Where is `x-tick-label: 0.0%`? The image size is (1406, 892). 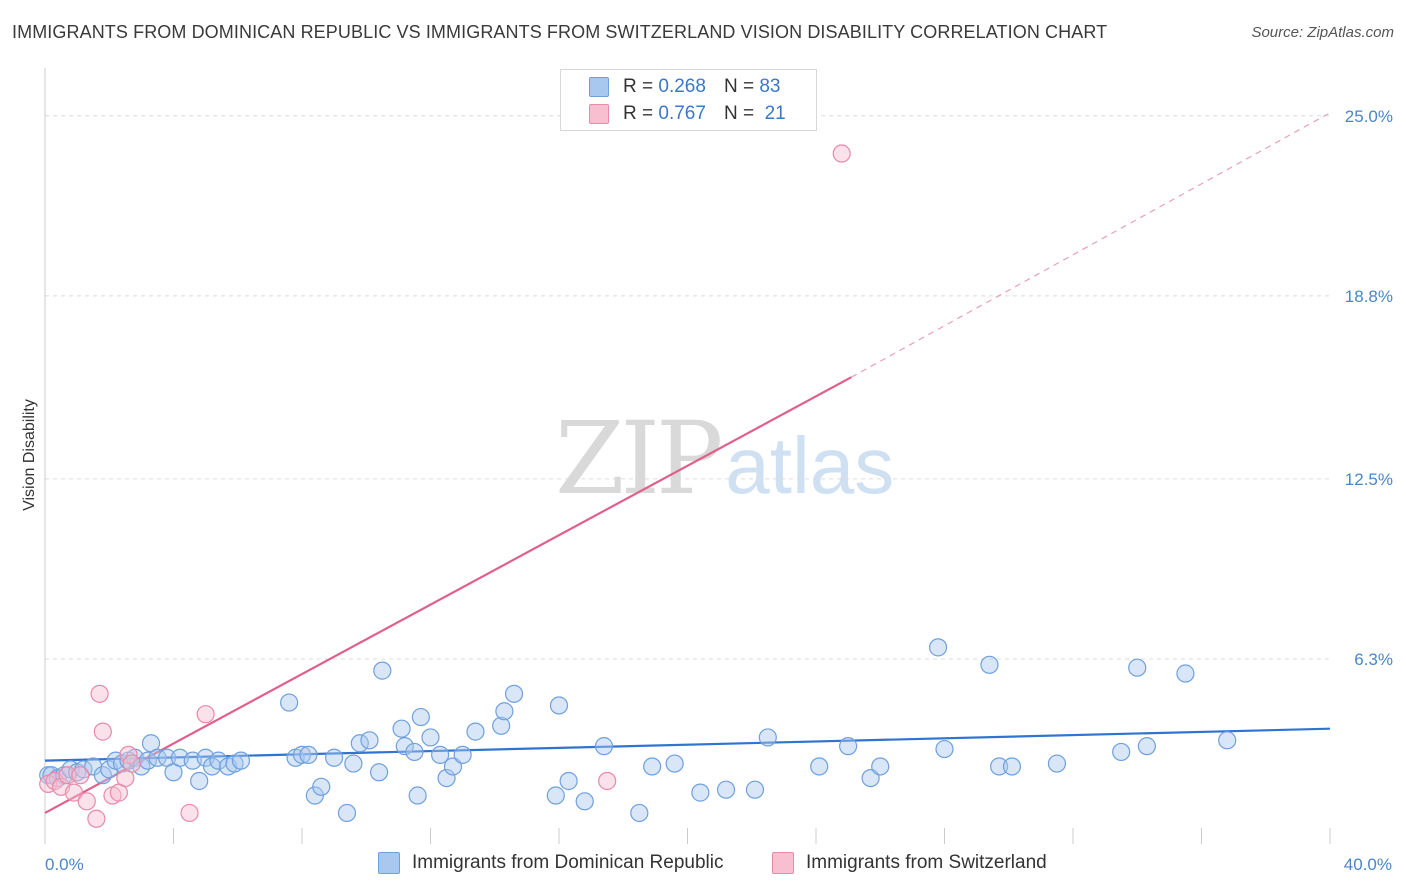 x-tick-label: 0.0% is located at coordinates (64, 864).